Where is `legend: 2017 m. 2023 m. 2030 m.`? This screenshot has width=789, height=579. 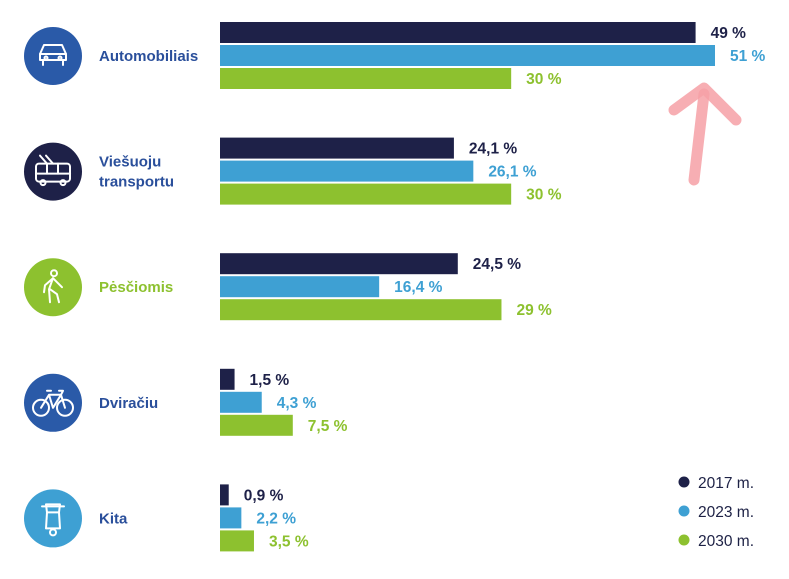 legend: 2017 m. 2023 m. 2030 m. is located at coordinates (716, 512).